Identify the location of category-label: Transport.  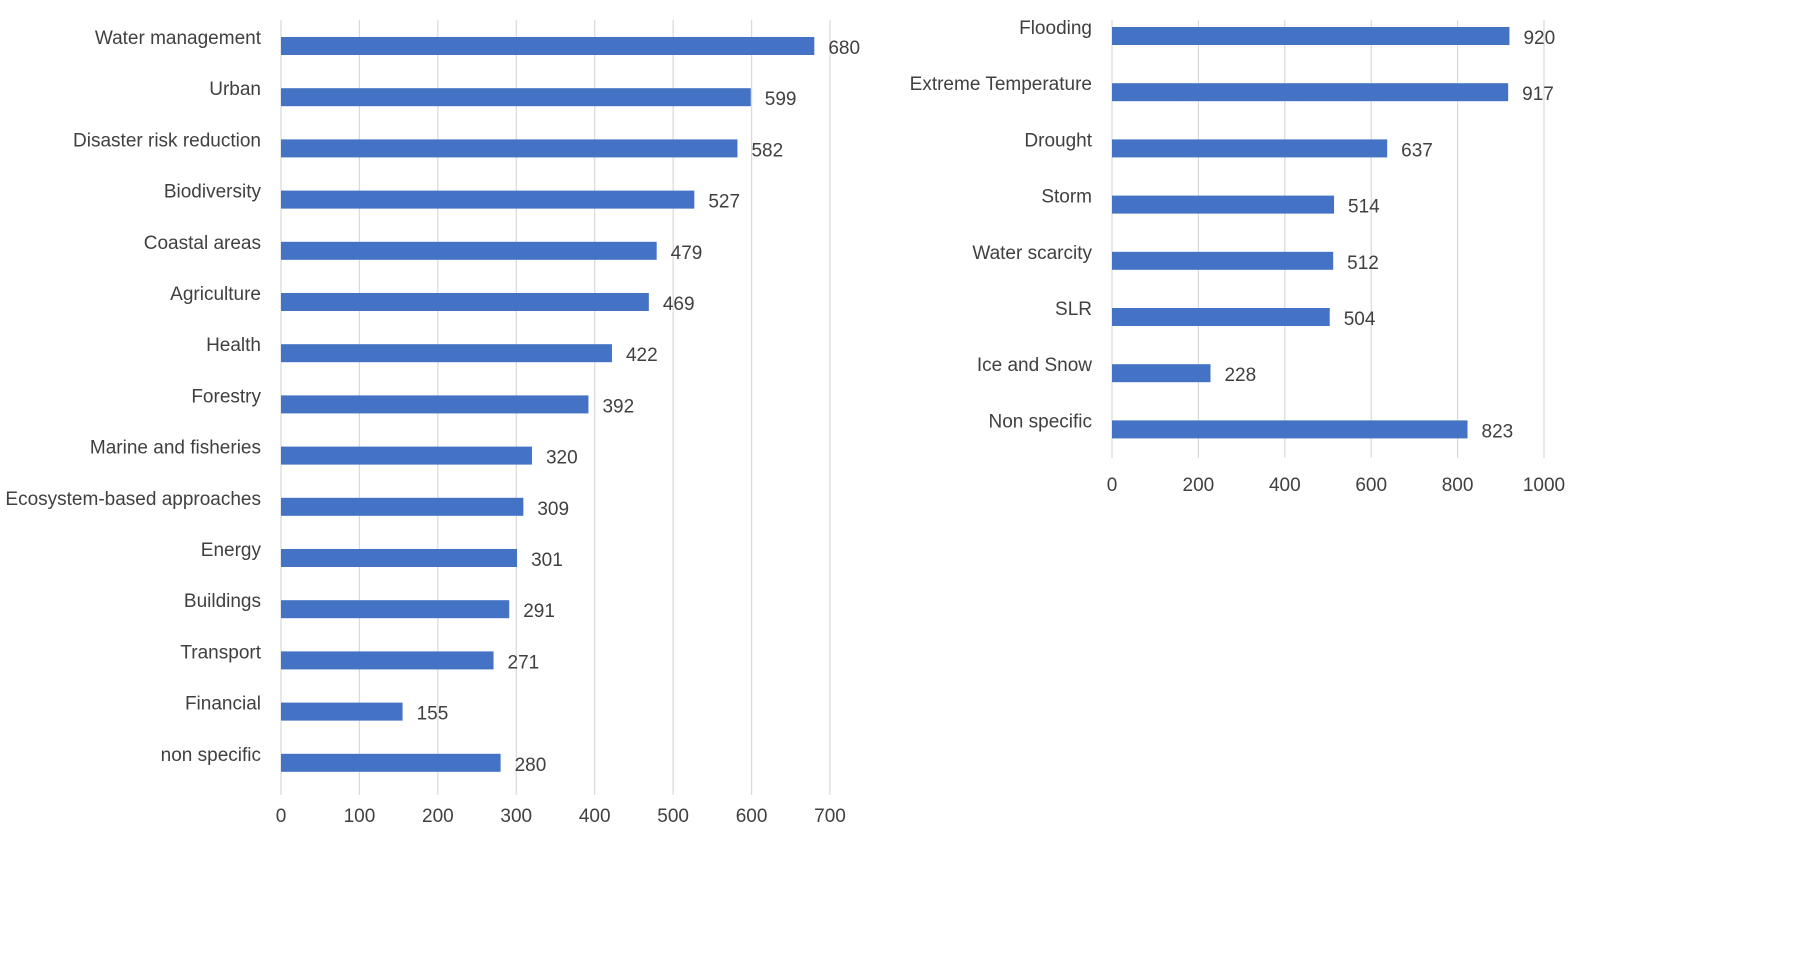
(220, 652).